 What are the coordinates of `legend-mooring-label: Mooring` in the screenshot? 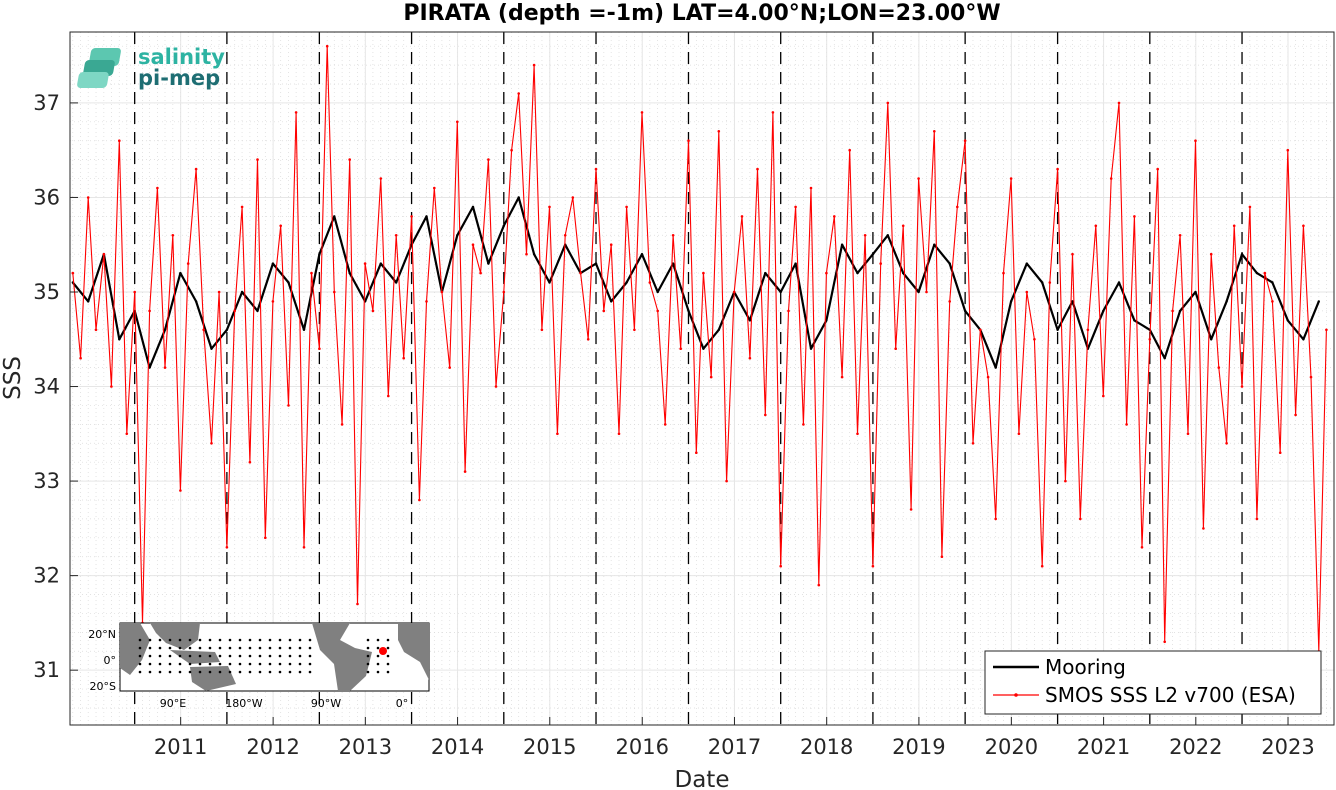 It's located at (1085, 667).